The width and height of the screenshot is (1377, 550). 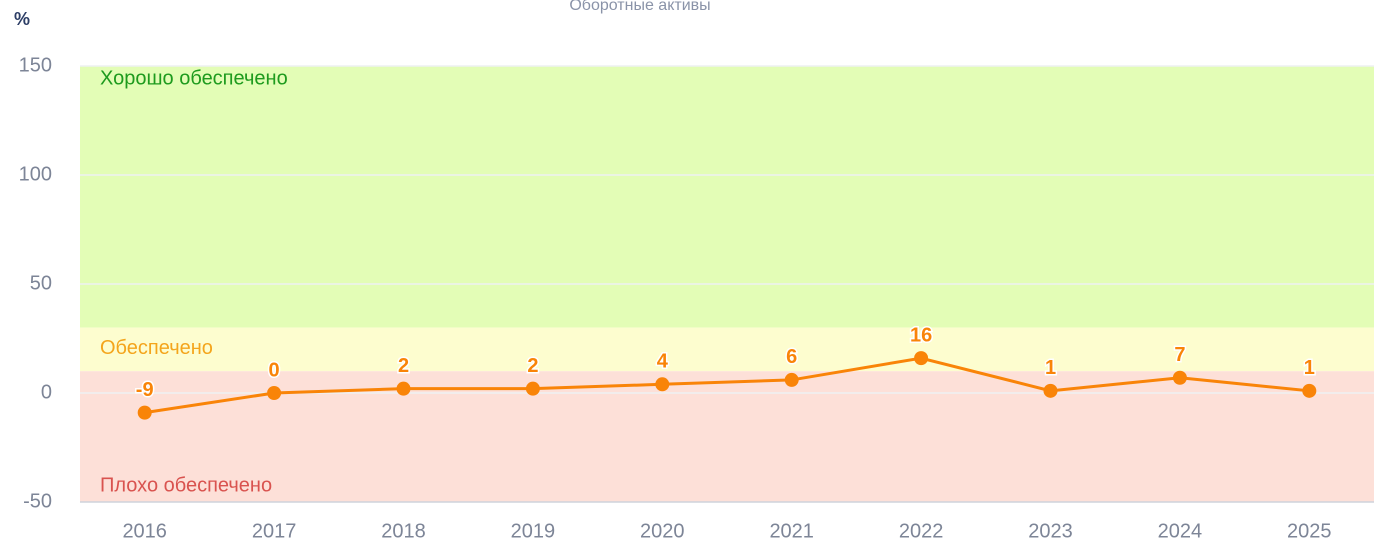 I want to click on data-label: 16, so click(x=921, y=335).